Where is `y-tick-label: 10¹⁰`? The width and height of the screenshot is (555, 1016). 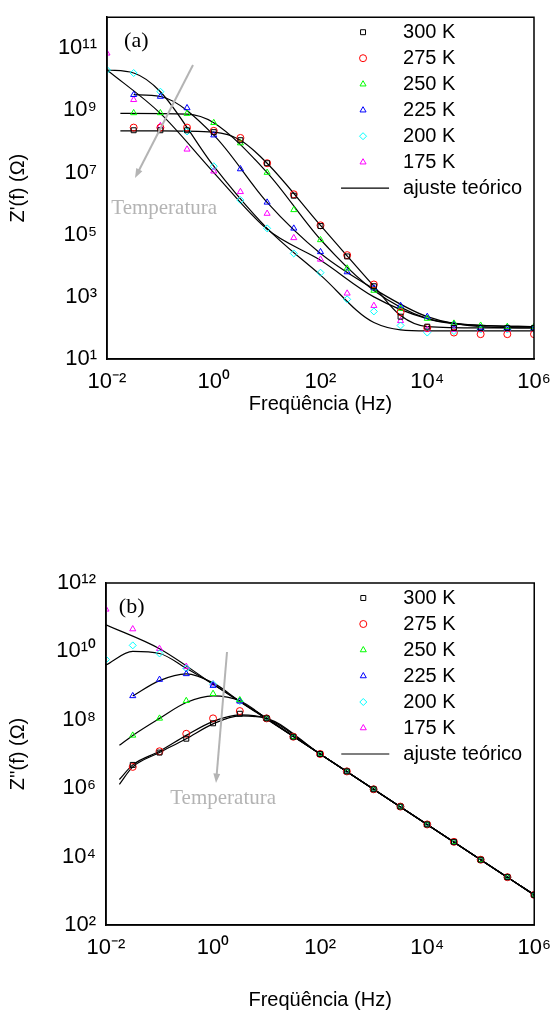 y-tick-label: 10¹⁰ is located at coordinates (76, 650).